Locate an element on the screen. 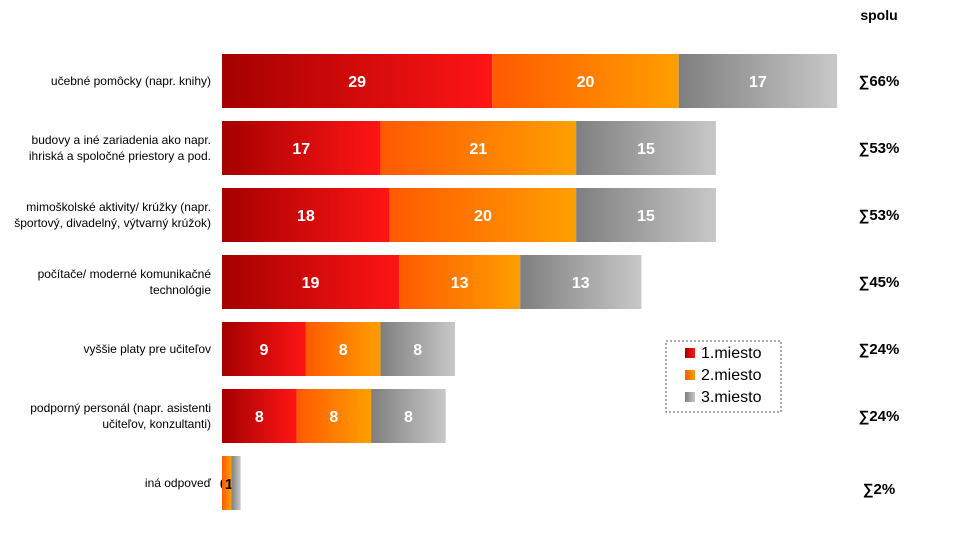  category-label-line: počítače/ moderné komunikačné is located at coordinates (125, 274).